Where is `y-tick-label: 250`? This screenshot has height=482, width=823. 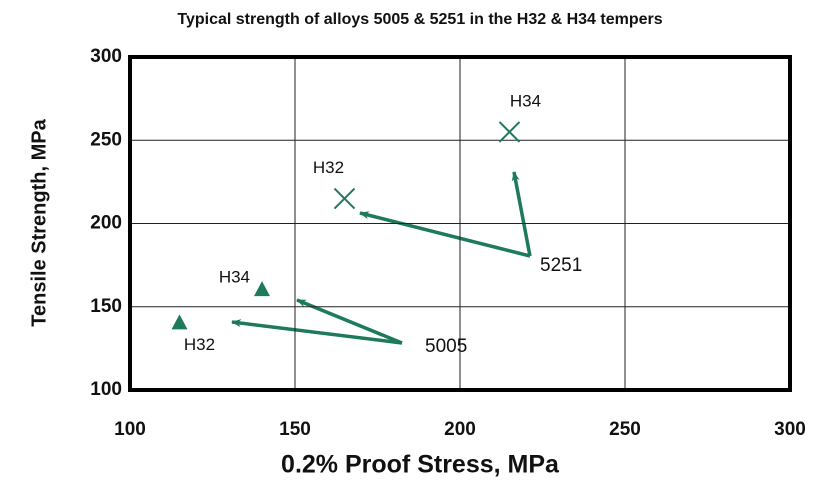
y-tick-label: 250 is located at coordinates (106, 139).